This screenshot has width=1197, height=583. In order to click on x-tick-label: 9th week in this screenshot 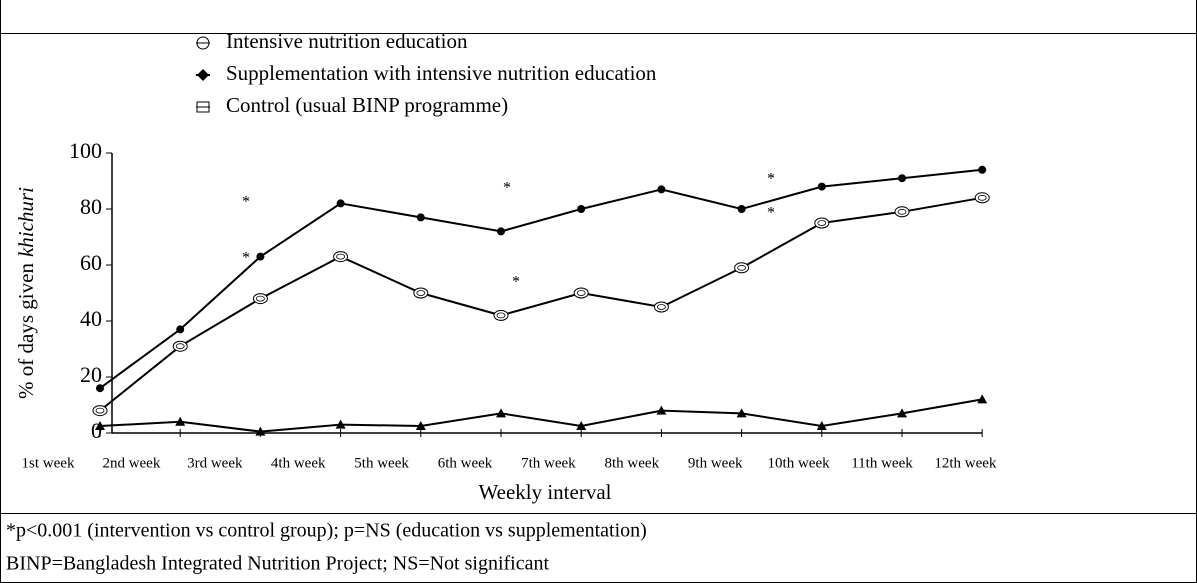, I will do `click(715, 463)`.